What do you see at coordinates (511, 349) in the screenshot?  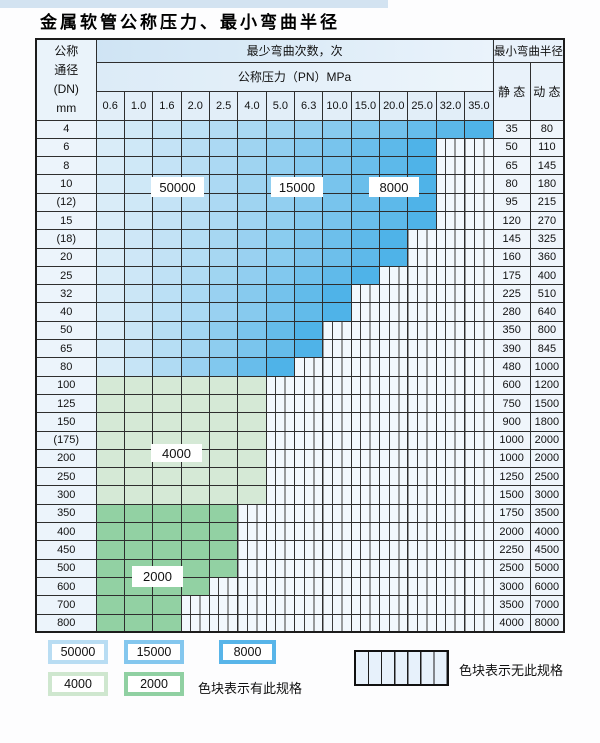 I see `static-radius-cell: 390` at bounding box center [511, 349].